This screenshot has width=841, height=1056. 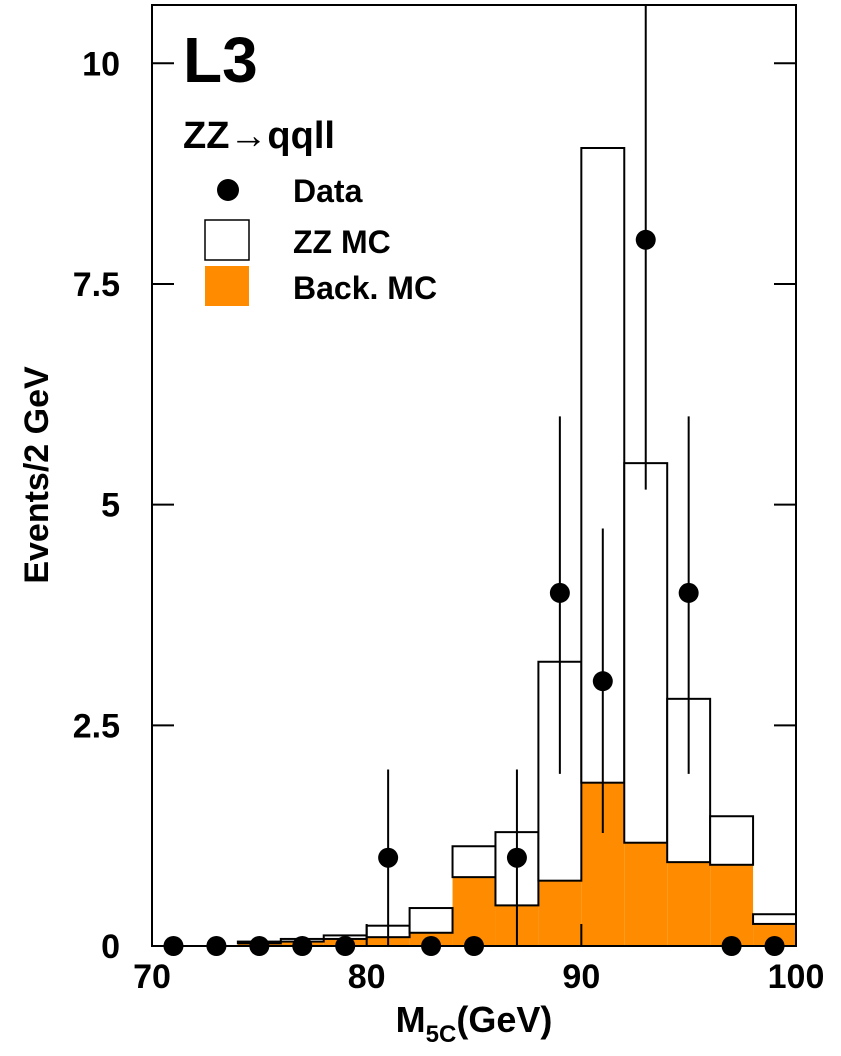 I want to click on x-tick-label: 100, so click(x=796, y=977).